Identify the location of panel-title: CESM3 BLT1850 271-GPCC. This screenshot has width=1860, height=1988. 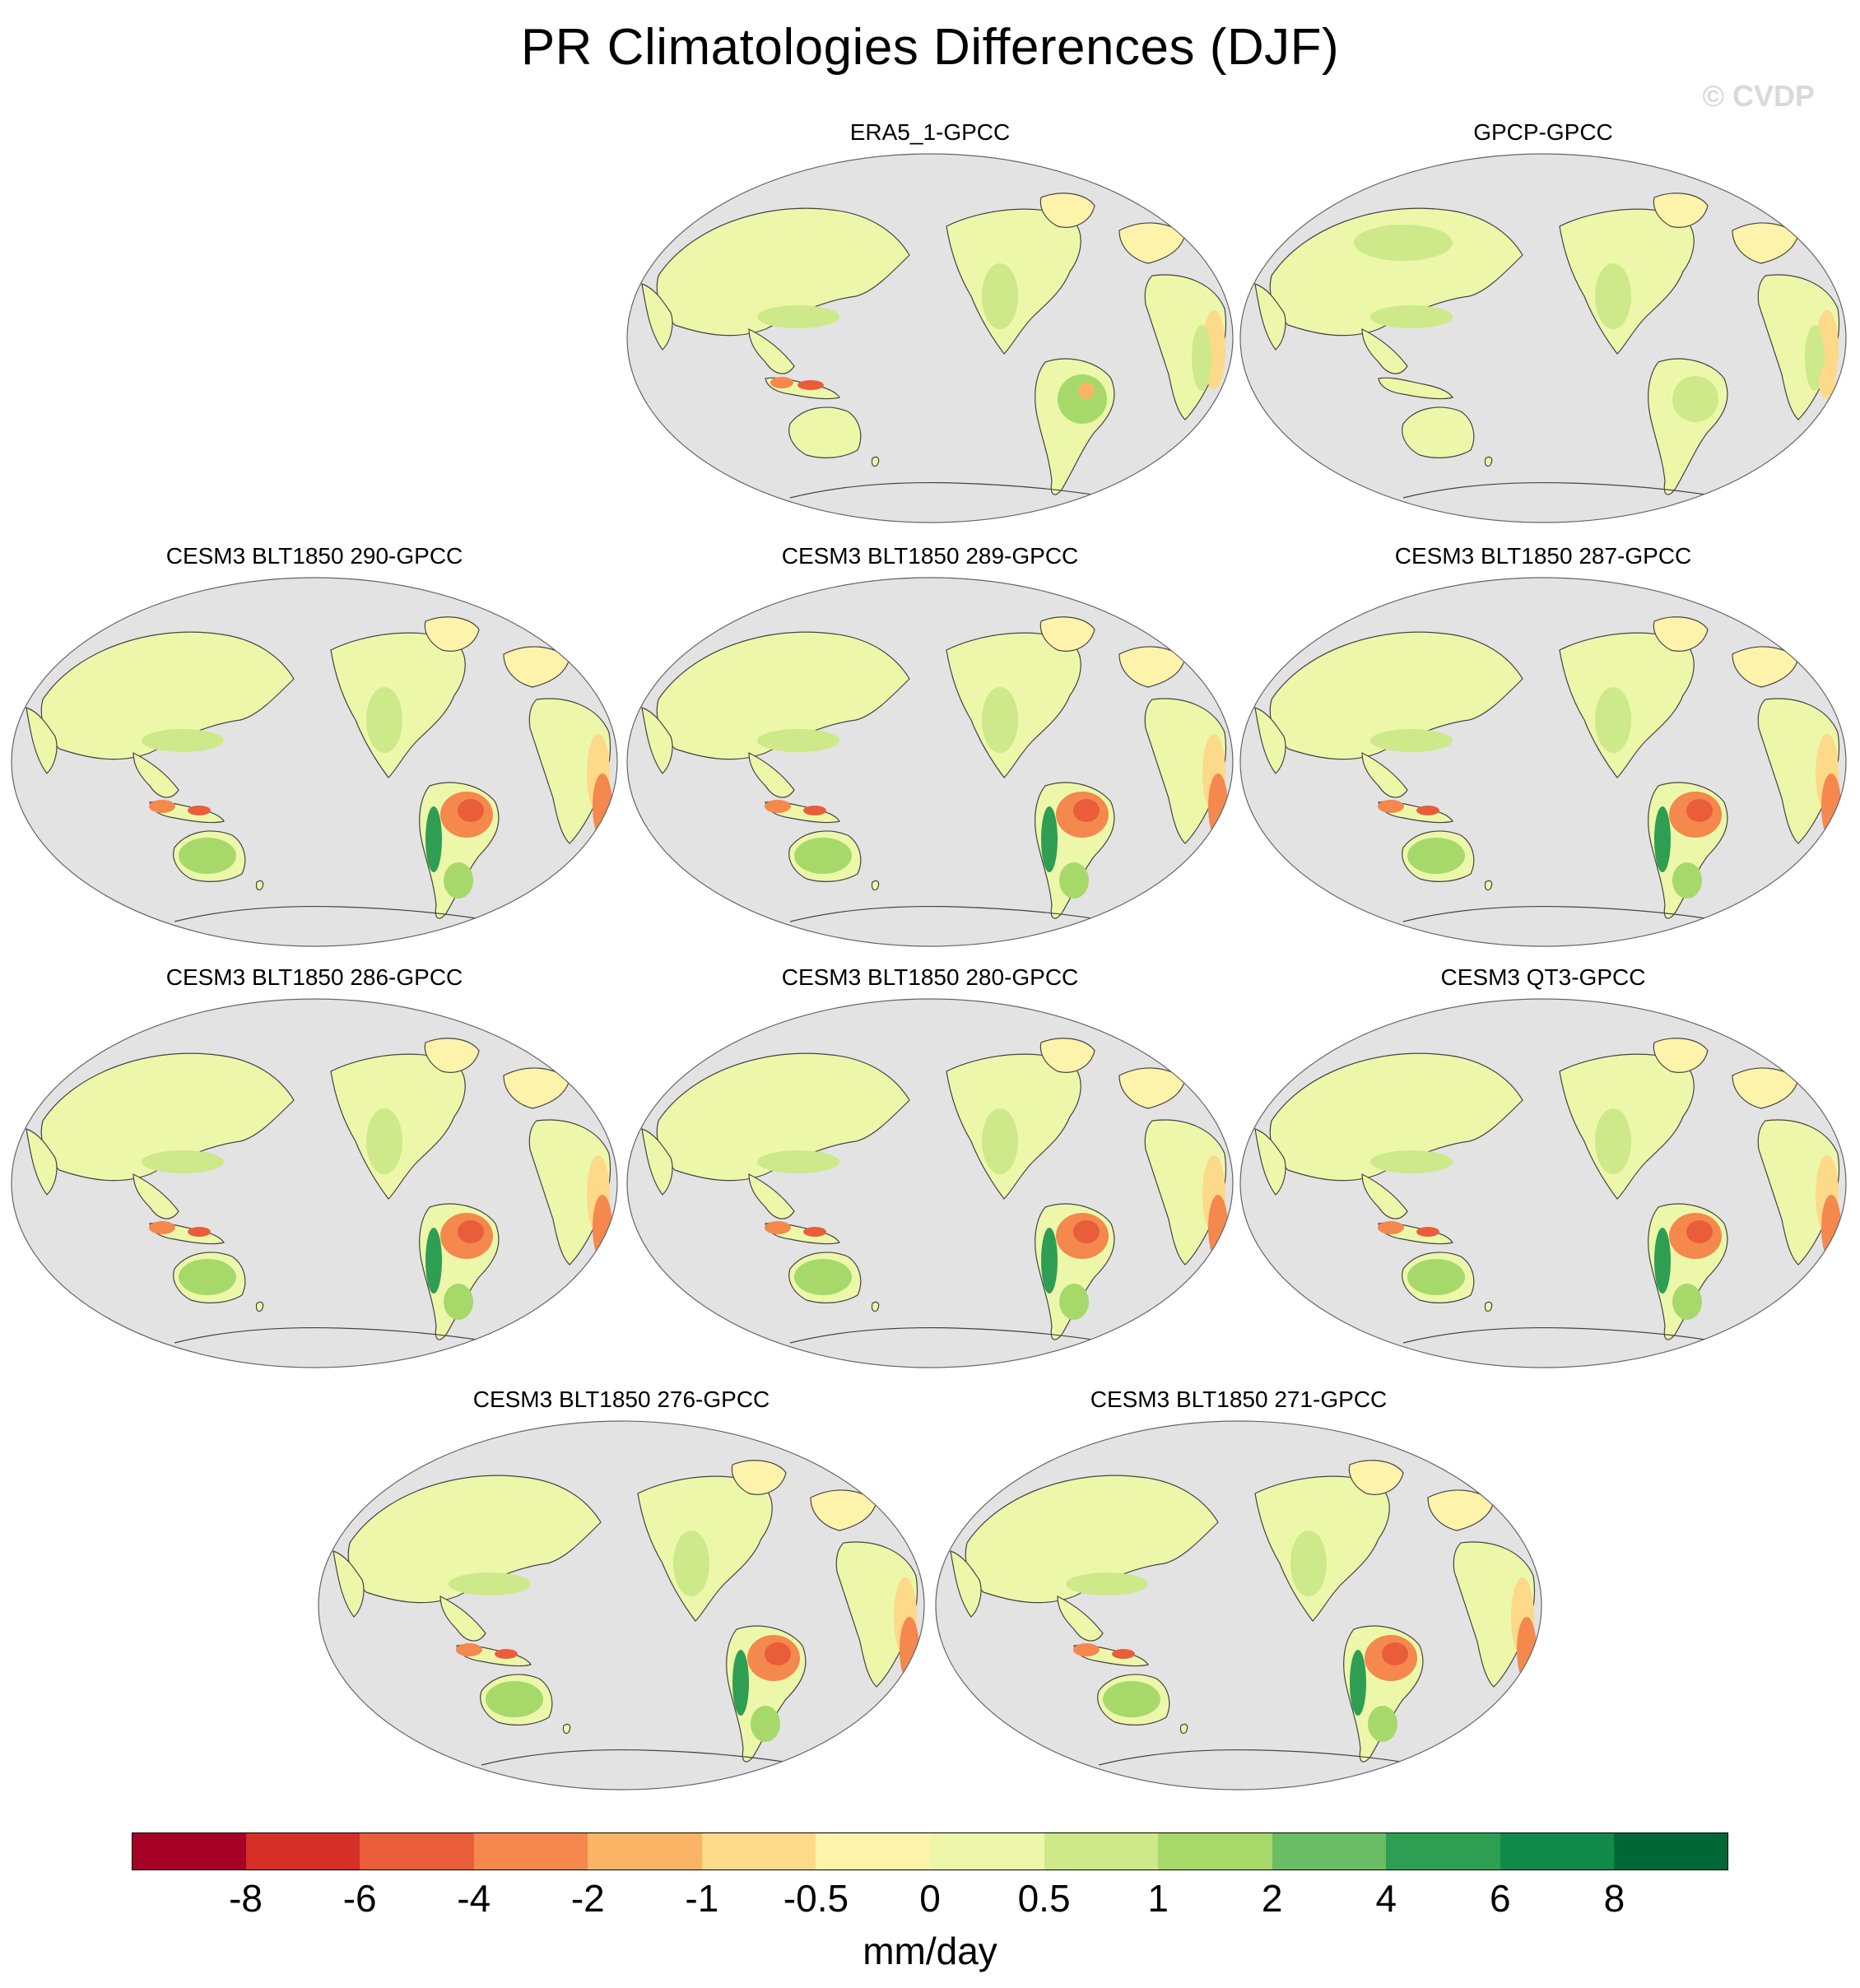
(1239, 1399).